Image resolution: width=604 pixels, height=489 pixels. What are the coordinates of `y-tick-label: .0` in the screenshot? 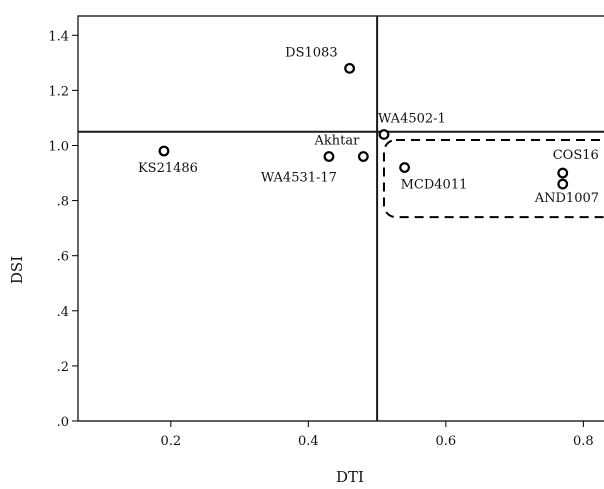 It's located at (63, 422).